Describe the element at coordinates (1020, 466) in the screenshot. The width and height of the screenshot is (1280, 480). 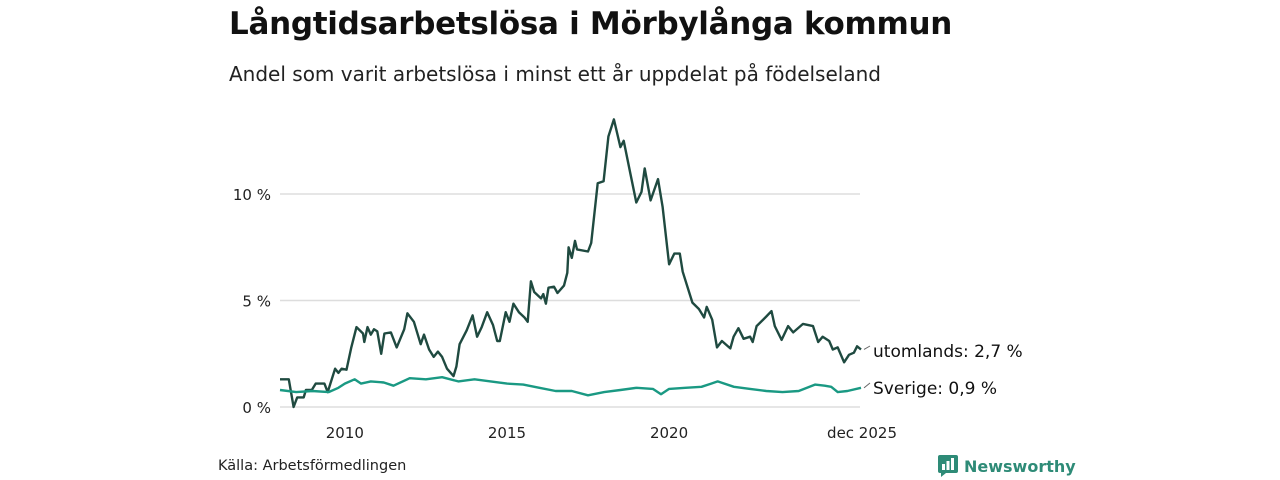
I see `brand-name: Newsworthy` at that location.